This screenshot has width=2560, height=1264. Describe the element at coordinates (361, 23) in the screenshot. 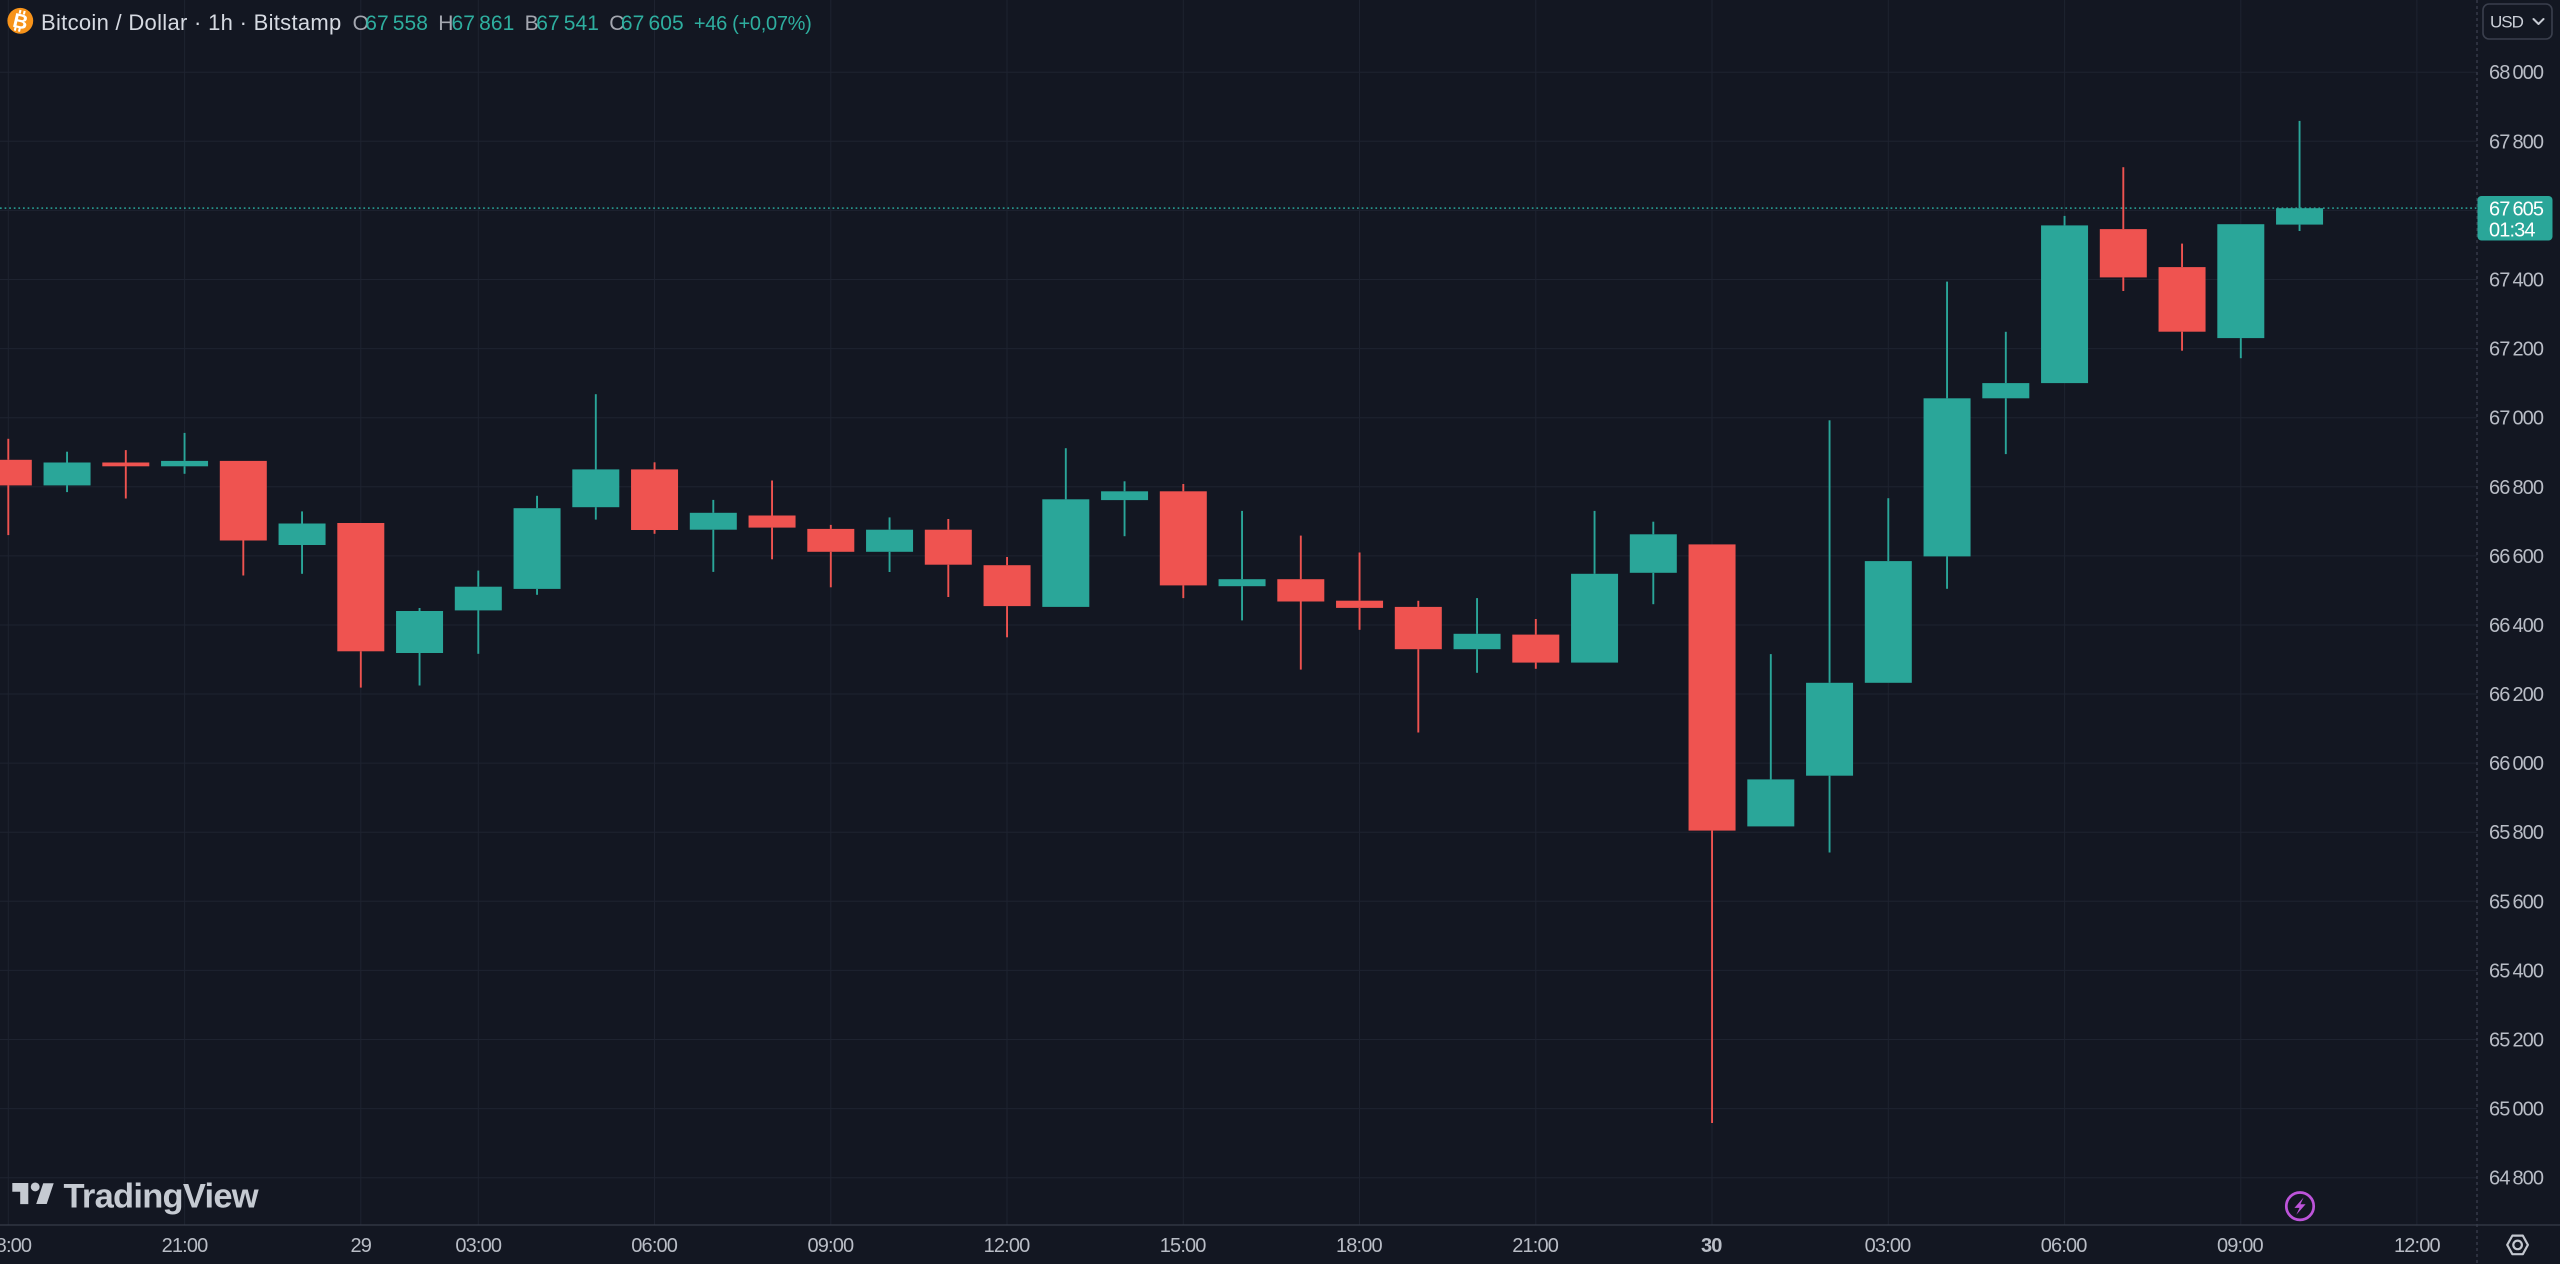

I see `svg-text: O` at that location.